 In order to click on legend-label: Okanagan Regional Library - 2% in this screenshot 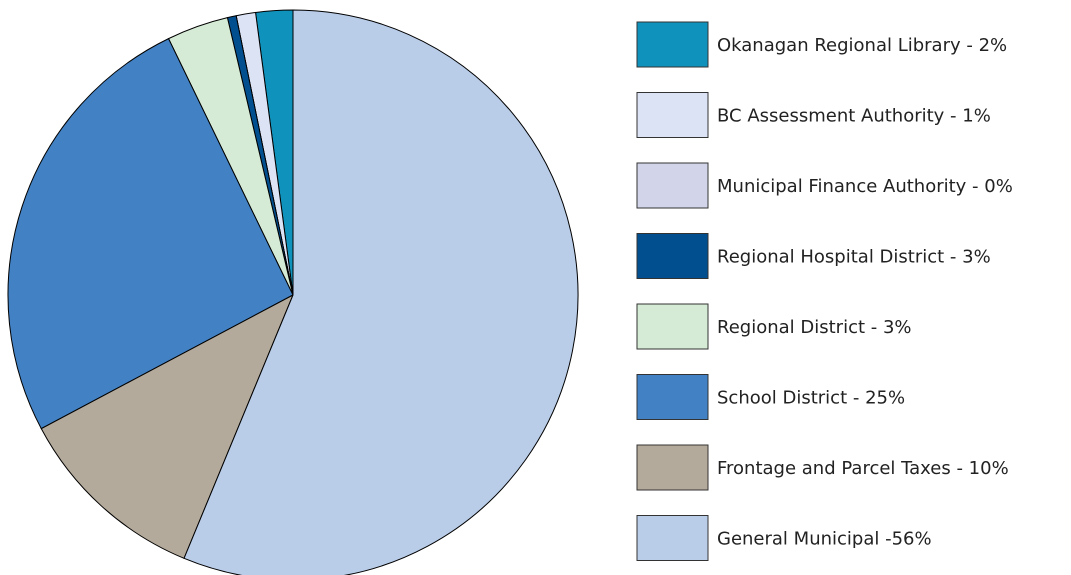, I will do `click(862, 45)`.